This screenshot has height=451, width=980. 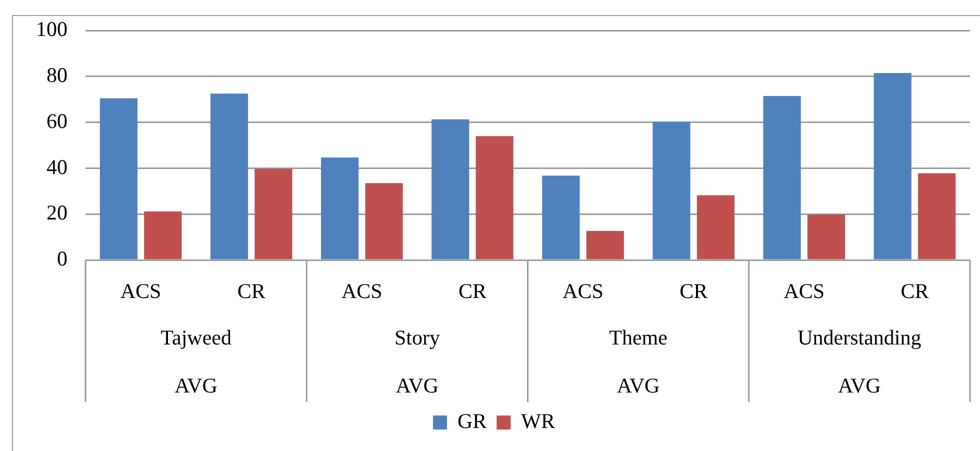 What do you see at coordinates (538, 421) in the screenshot?
I see `legend-label: WR` at bounding box center [538, 421].